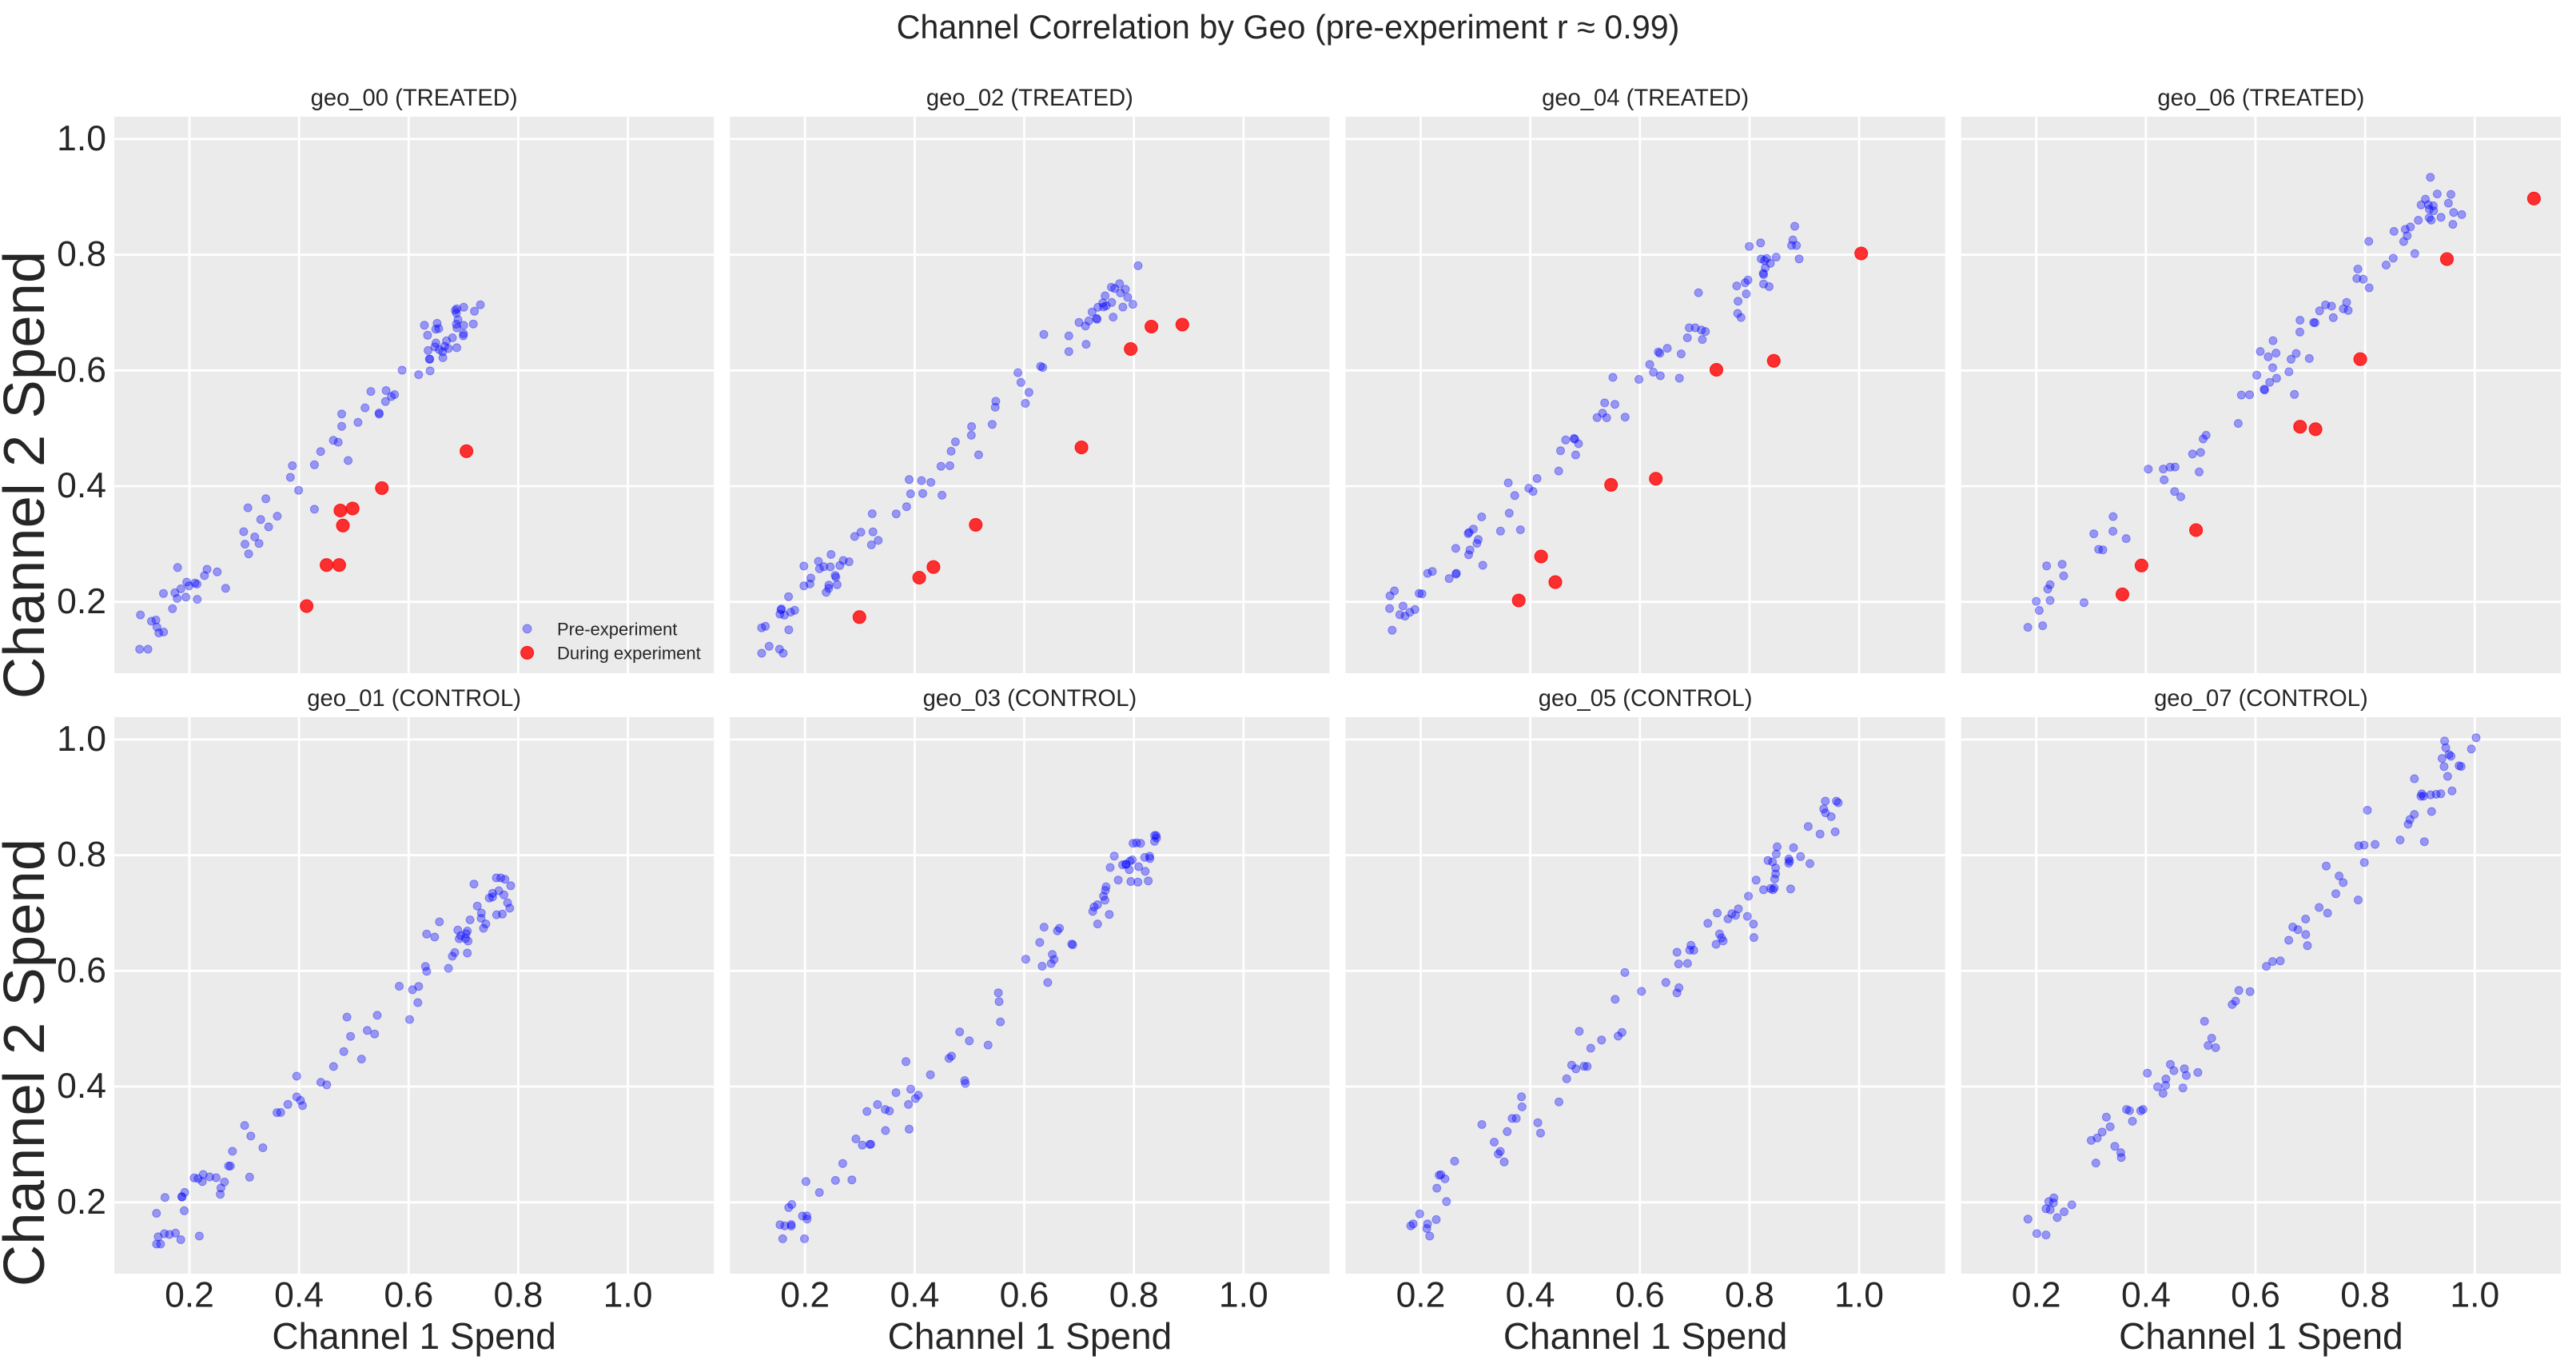  I want to click on svg-text: geo_02 (TREATED), so click(1029, 98).